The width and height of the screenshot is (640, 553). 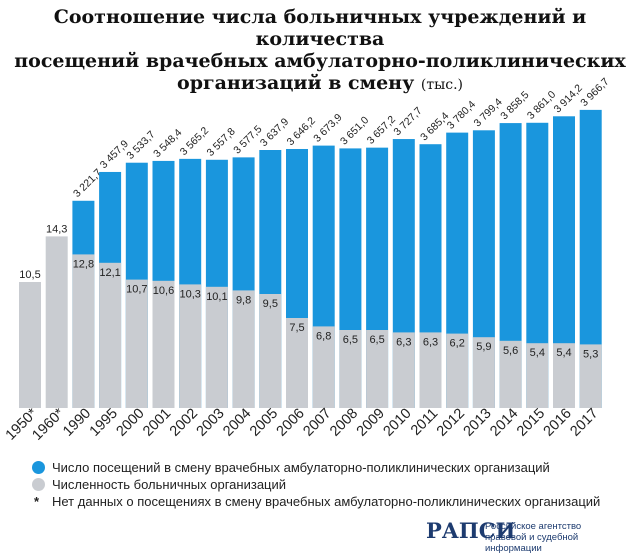 What do you see at coordinates (221, 142) in the screenshot?
I see `visits-value-label: 3 557,8` at bounding box center [221, 142].